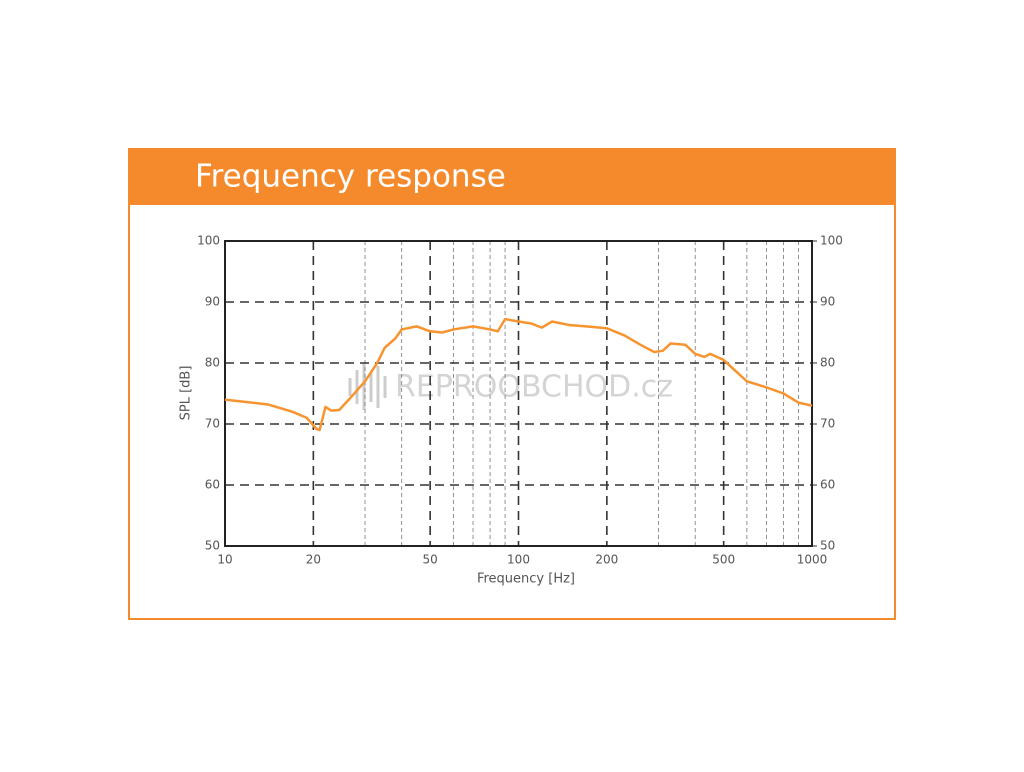 The height and width of the screenshot is (772, 1024). I want to click on y2-tick-label: 60, so click(827, 485).